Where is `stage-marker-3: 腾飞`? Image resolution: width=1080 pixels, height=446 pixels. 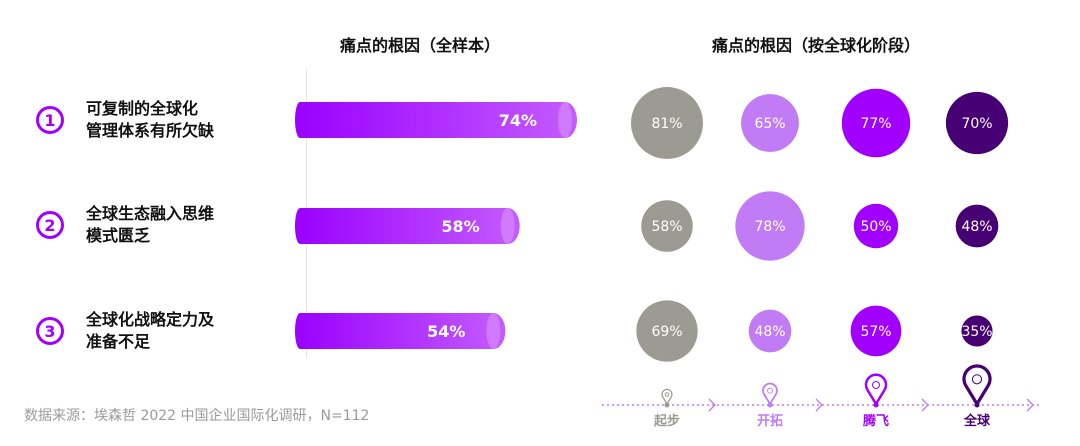 stage-marker-3: 腾飞 is located at coordinates (875, 401).